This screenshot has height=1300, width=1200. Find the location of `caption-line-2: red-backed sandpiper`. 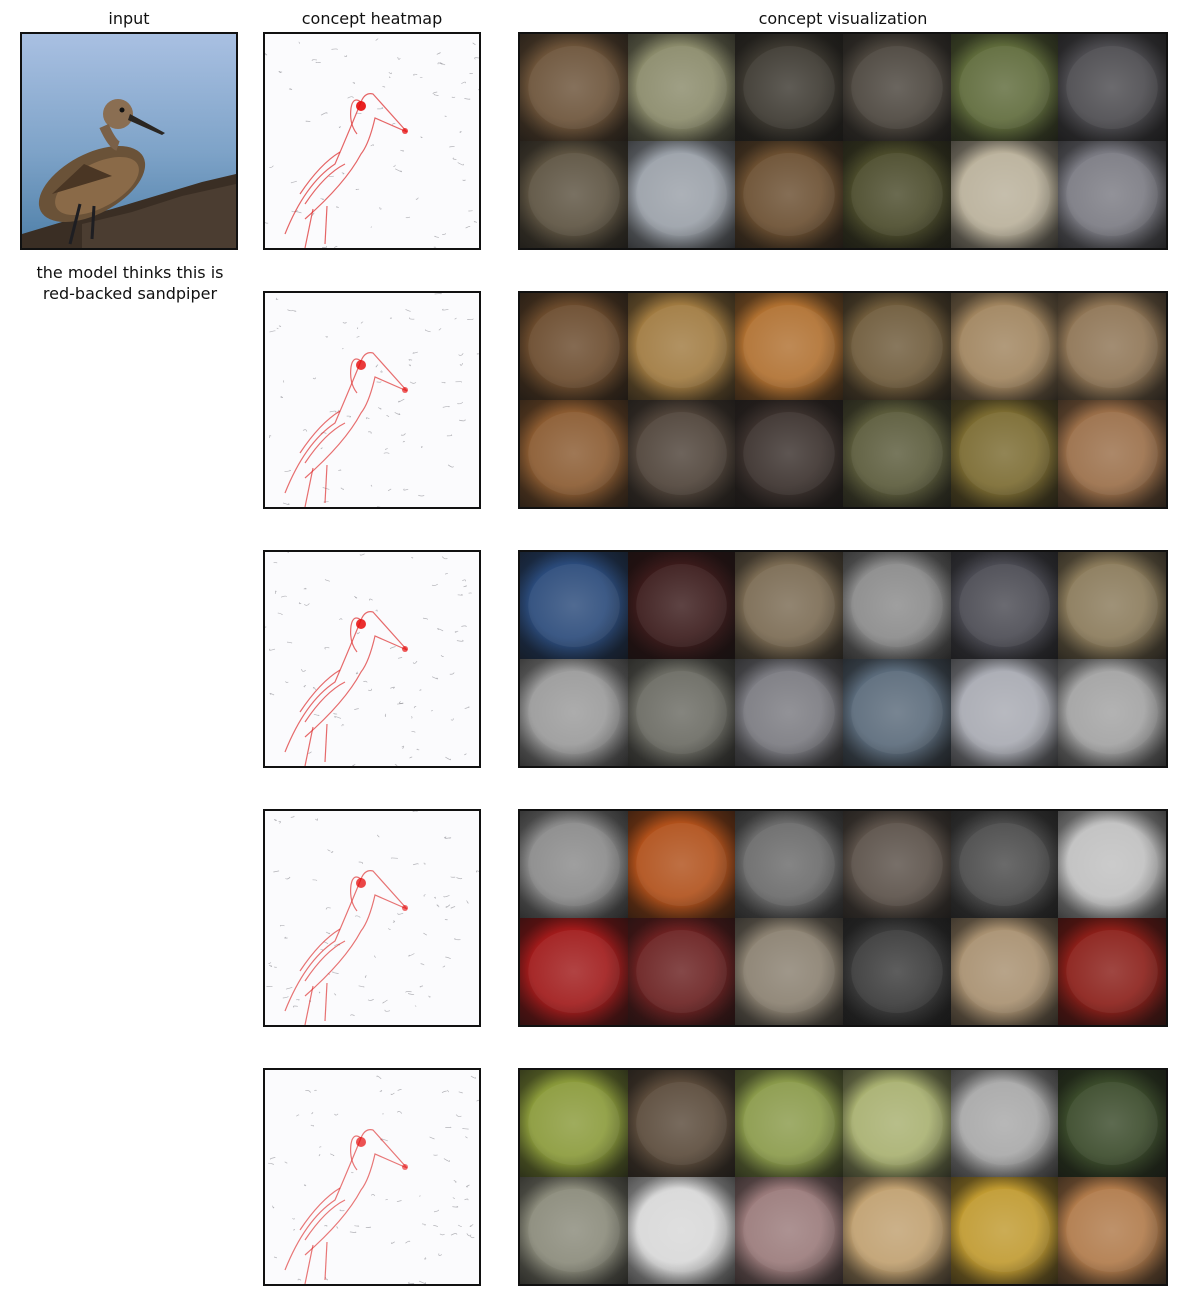

caption-line-2: red-backed sandpiper is located at coordinates (130, 293).